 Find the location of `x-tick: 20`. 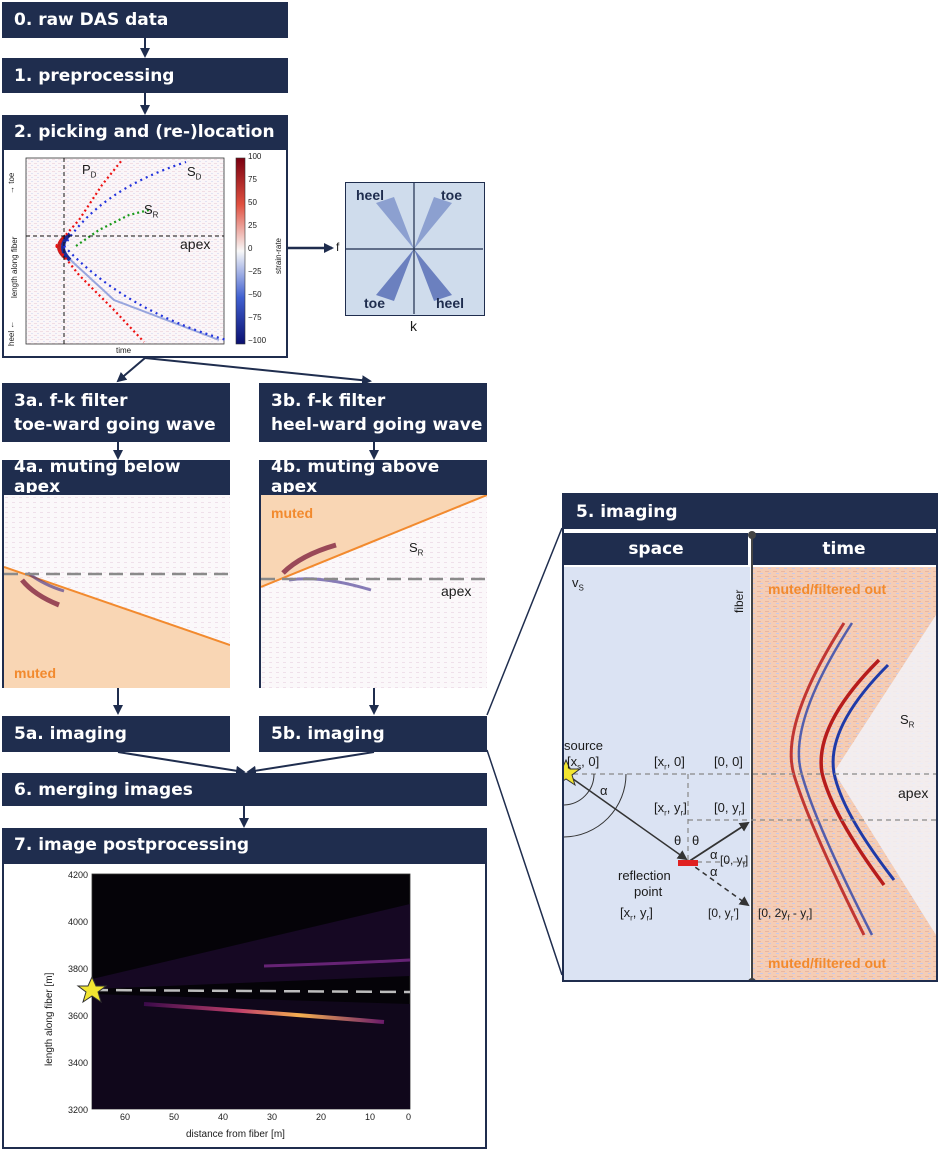

x-tick: 20 is located at coordinates (321, 1117).